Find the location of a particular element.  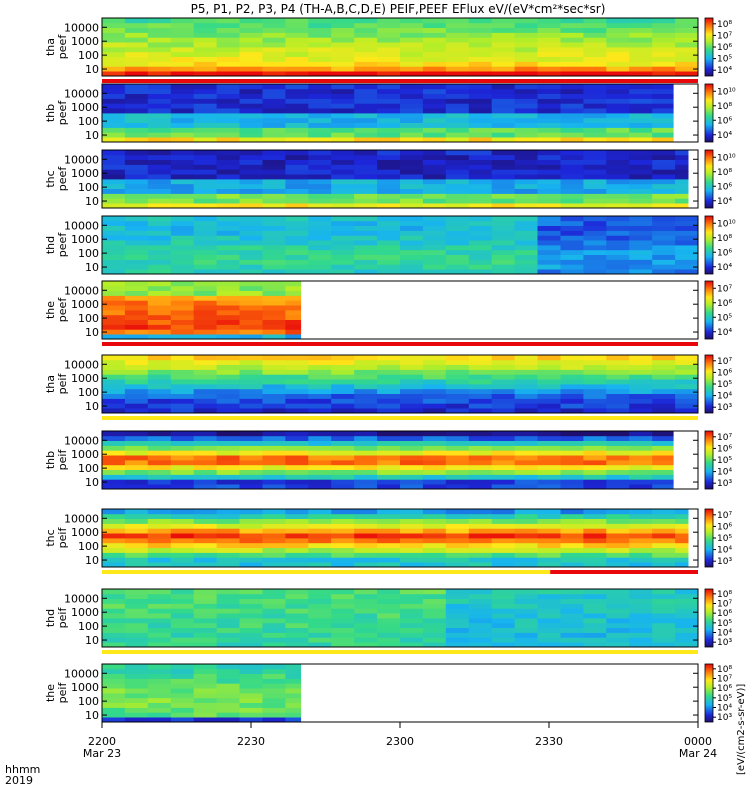

colorbar is located at coordinates (709, 47).